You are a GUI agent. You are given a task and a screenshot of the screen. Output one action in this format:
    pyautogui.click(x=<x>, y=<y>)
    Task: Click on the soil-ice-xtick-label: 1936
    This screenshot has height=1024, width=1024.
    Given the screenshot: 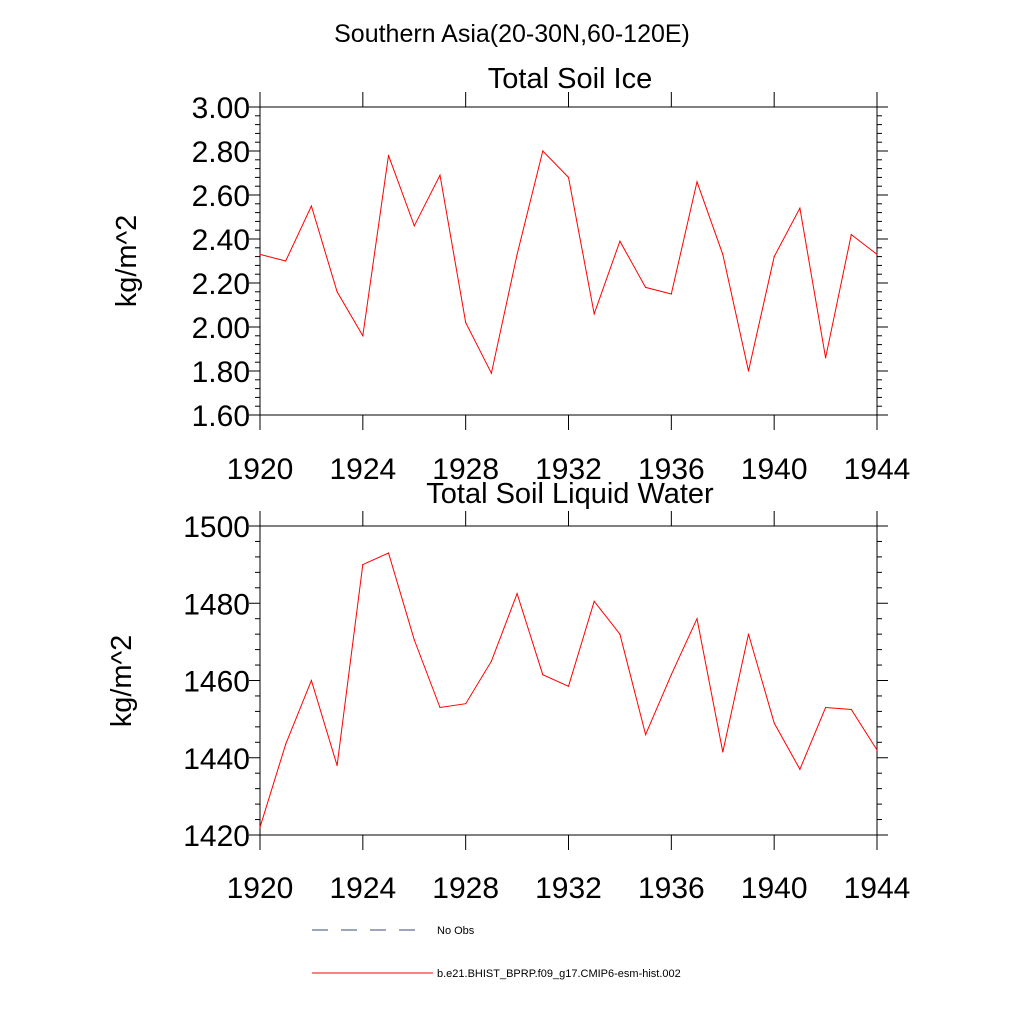 What is the action you would take?
    pyautogui.click(x=671, y=469)
    